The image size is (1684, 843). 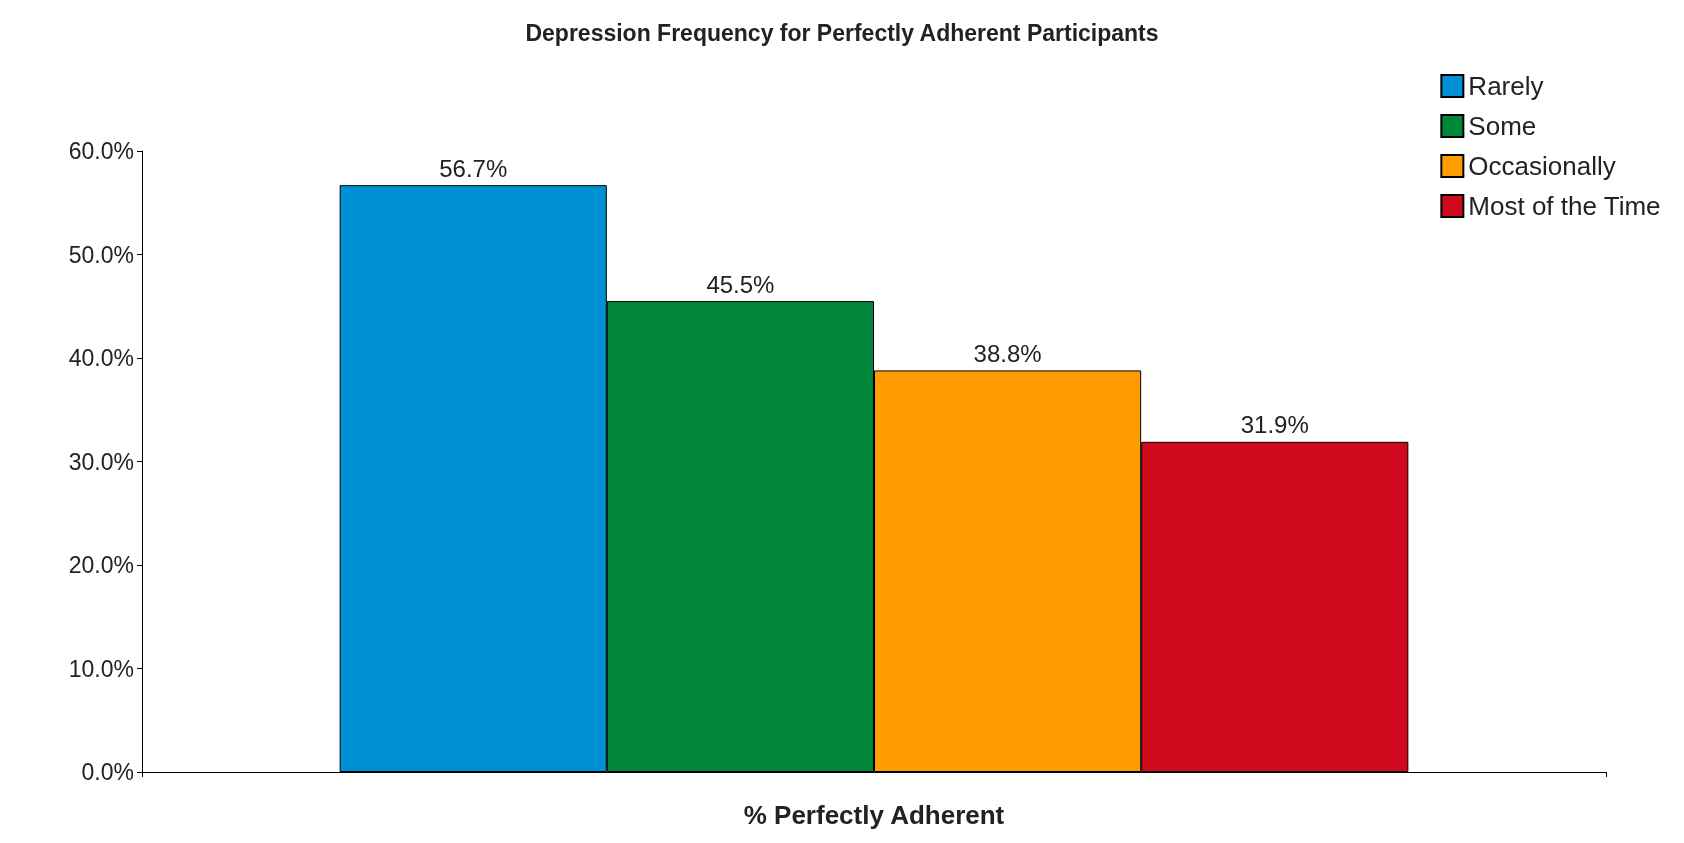 What do you see at coordinates (842, 32) in the screenshot?
I see `chart-title: Depression Frequency for Perfectly Adherent Participants` at bounding box center [842, 32].